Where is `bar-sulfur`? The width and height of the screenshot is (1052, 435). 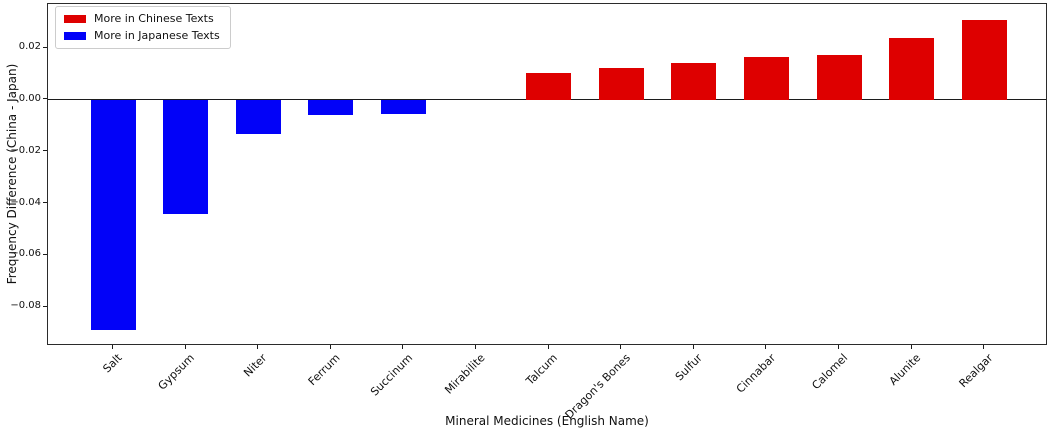 bar-sulfur is located at coordinates (694, 81).